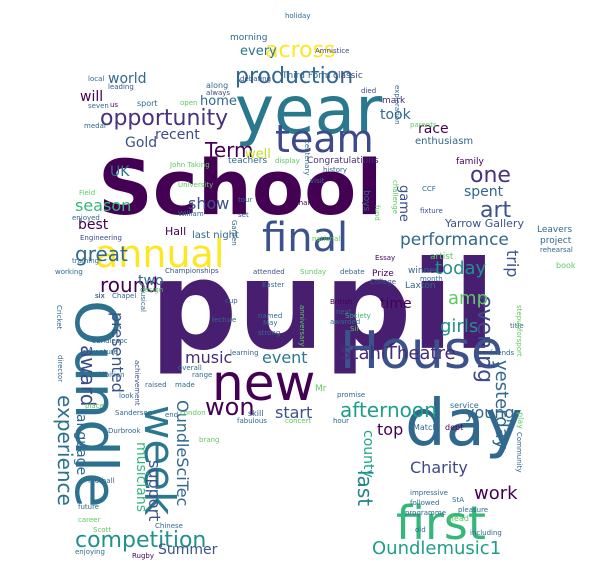  What do you see at coordinates (258, 154) in the screenshot?
I see `cloud-word: well` at bounding box center [258, 154].